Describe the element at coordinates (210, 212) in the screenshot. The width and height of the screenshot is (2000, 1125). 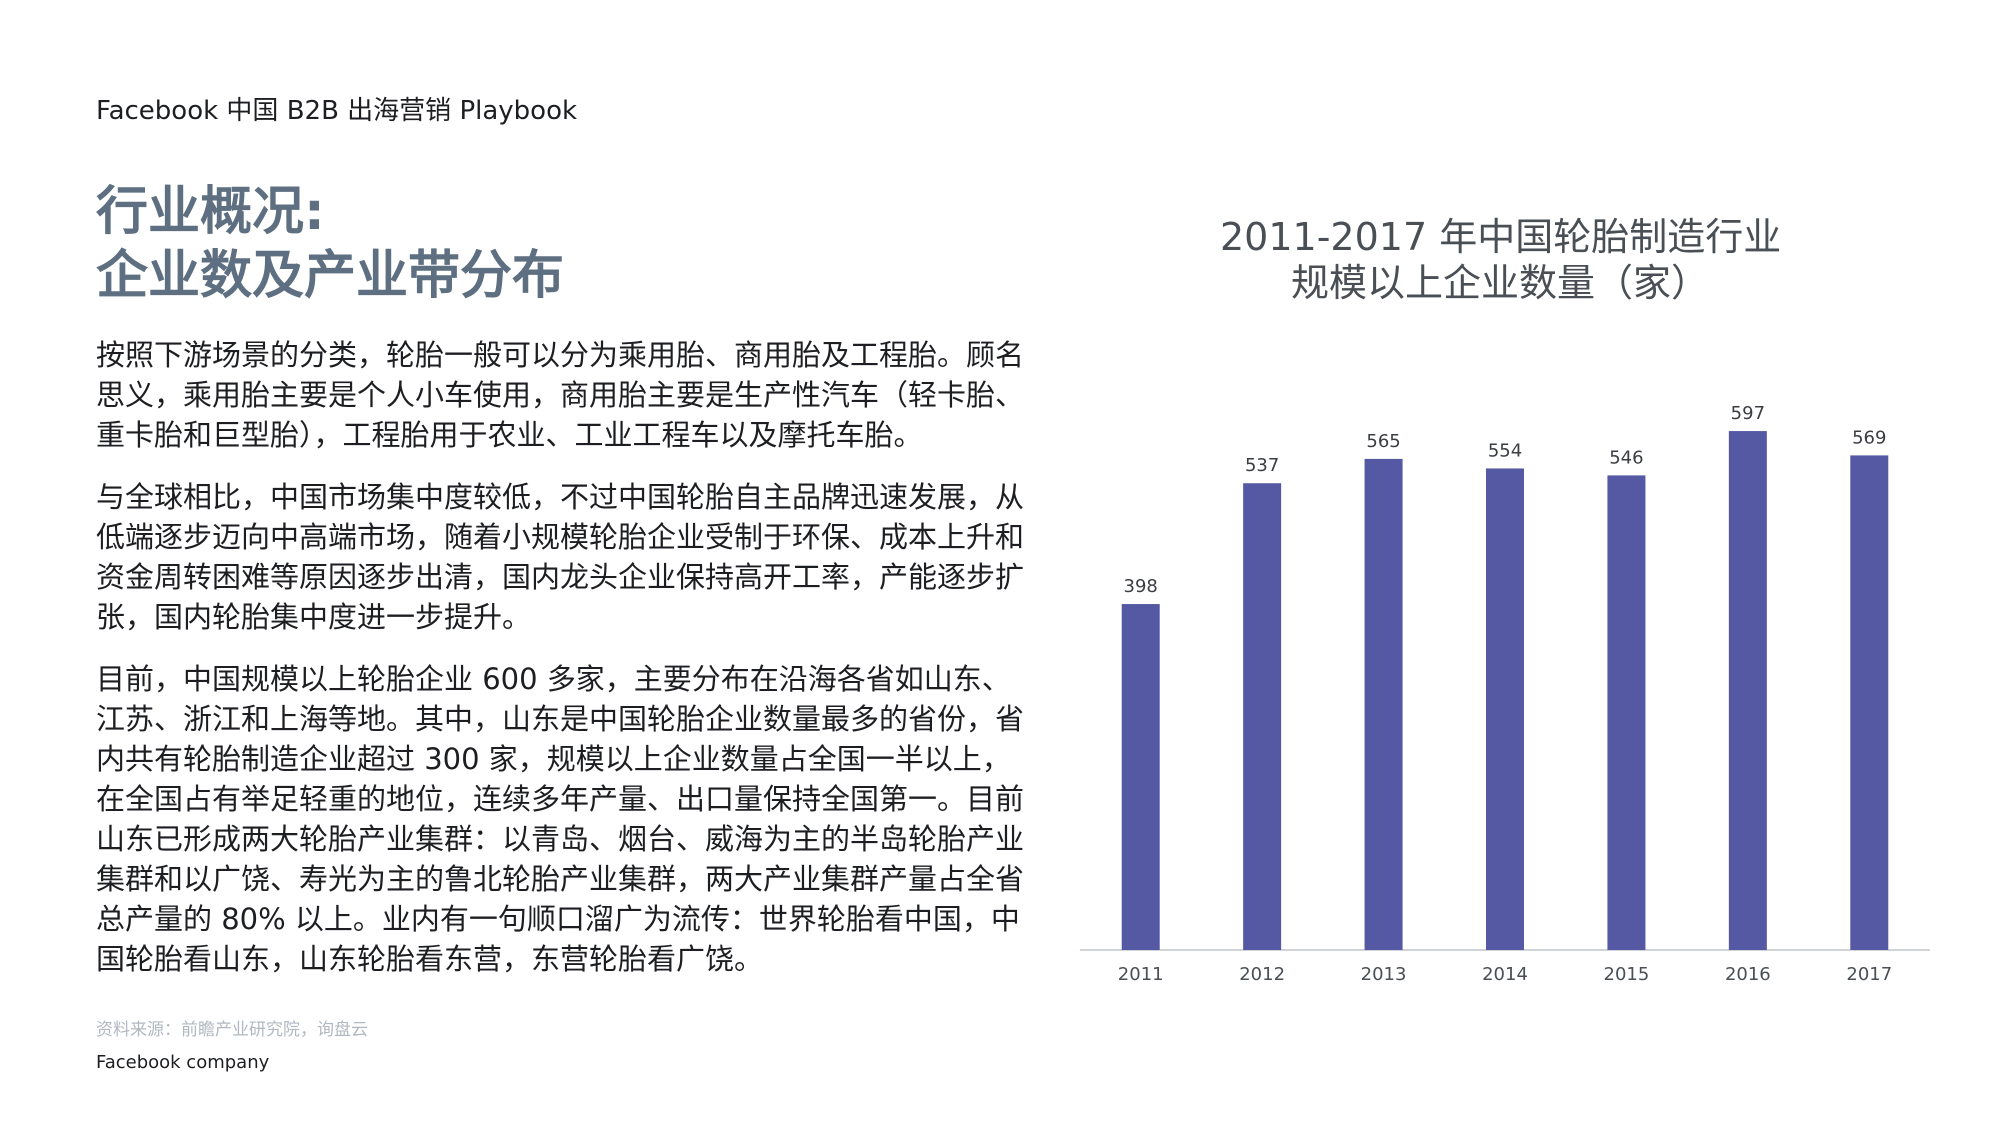
I see `page-title-line1: 行业概况:` at that location.